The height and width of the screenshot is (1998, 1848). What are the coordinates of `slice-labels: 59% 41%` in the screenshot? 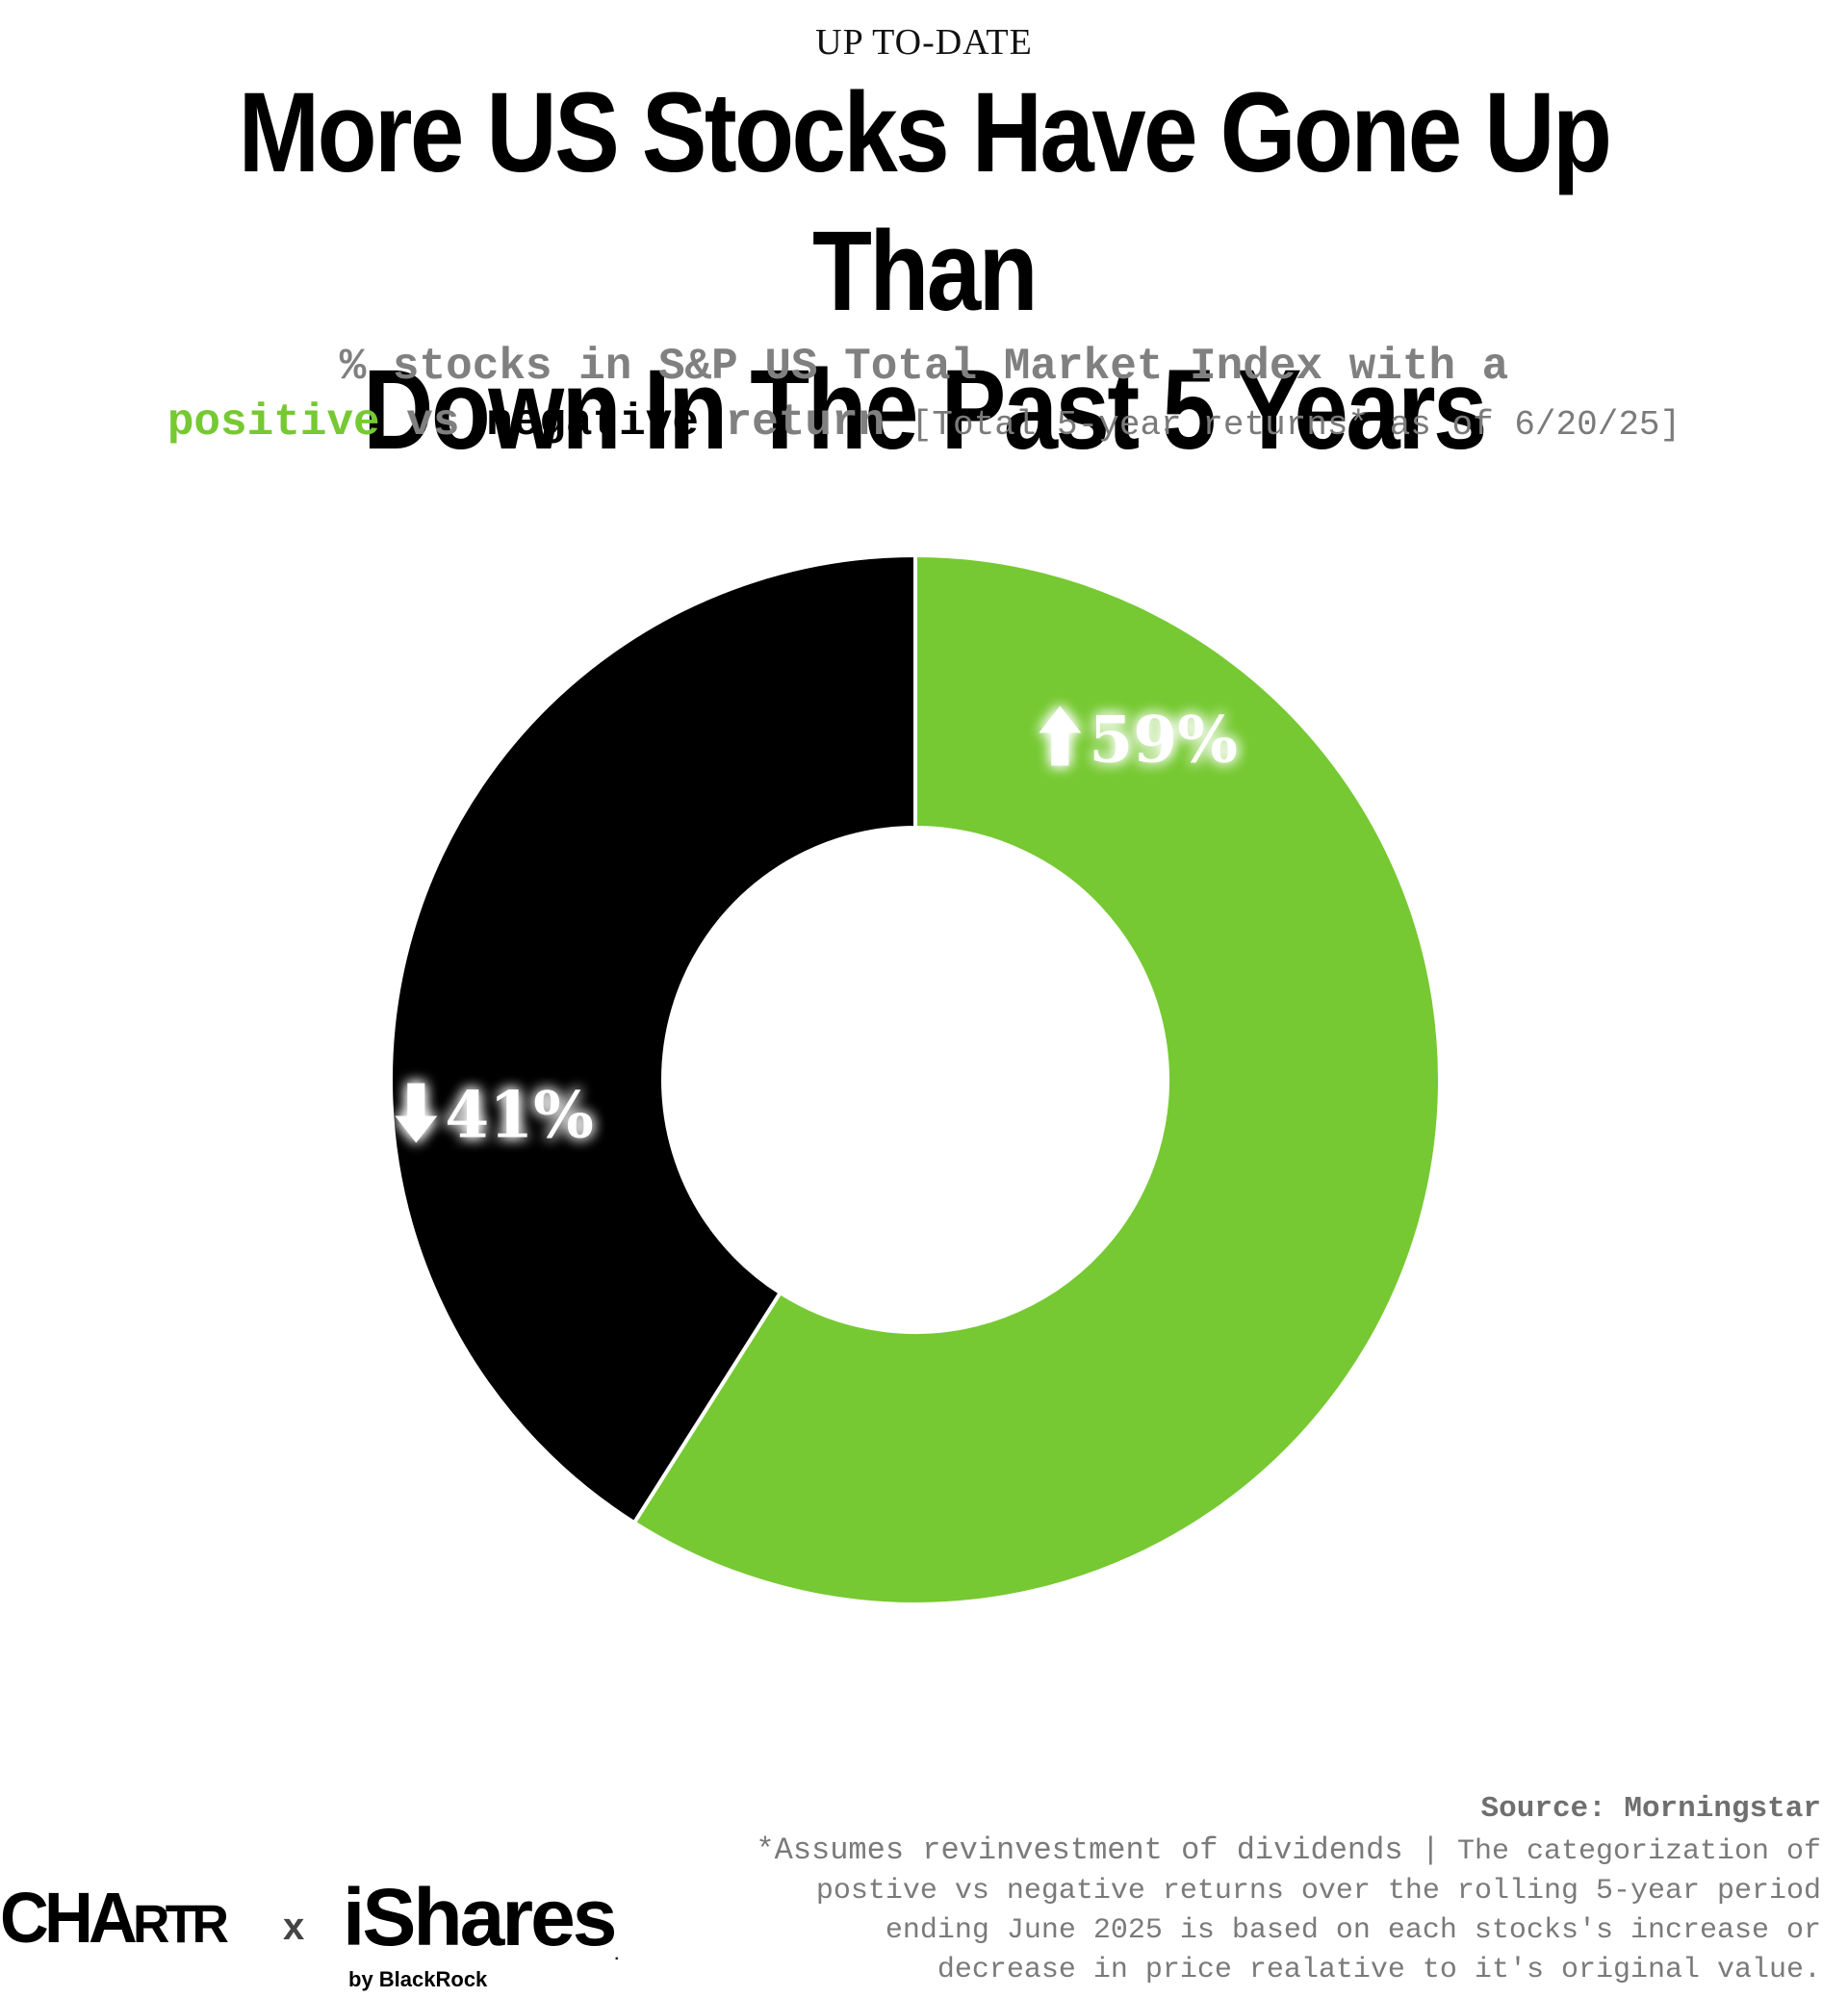 It's located at (816, 927).